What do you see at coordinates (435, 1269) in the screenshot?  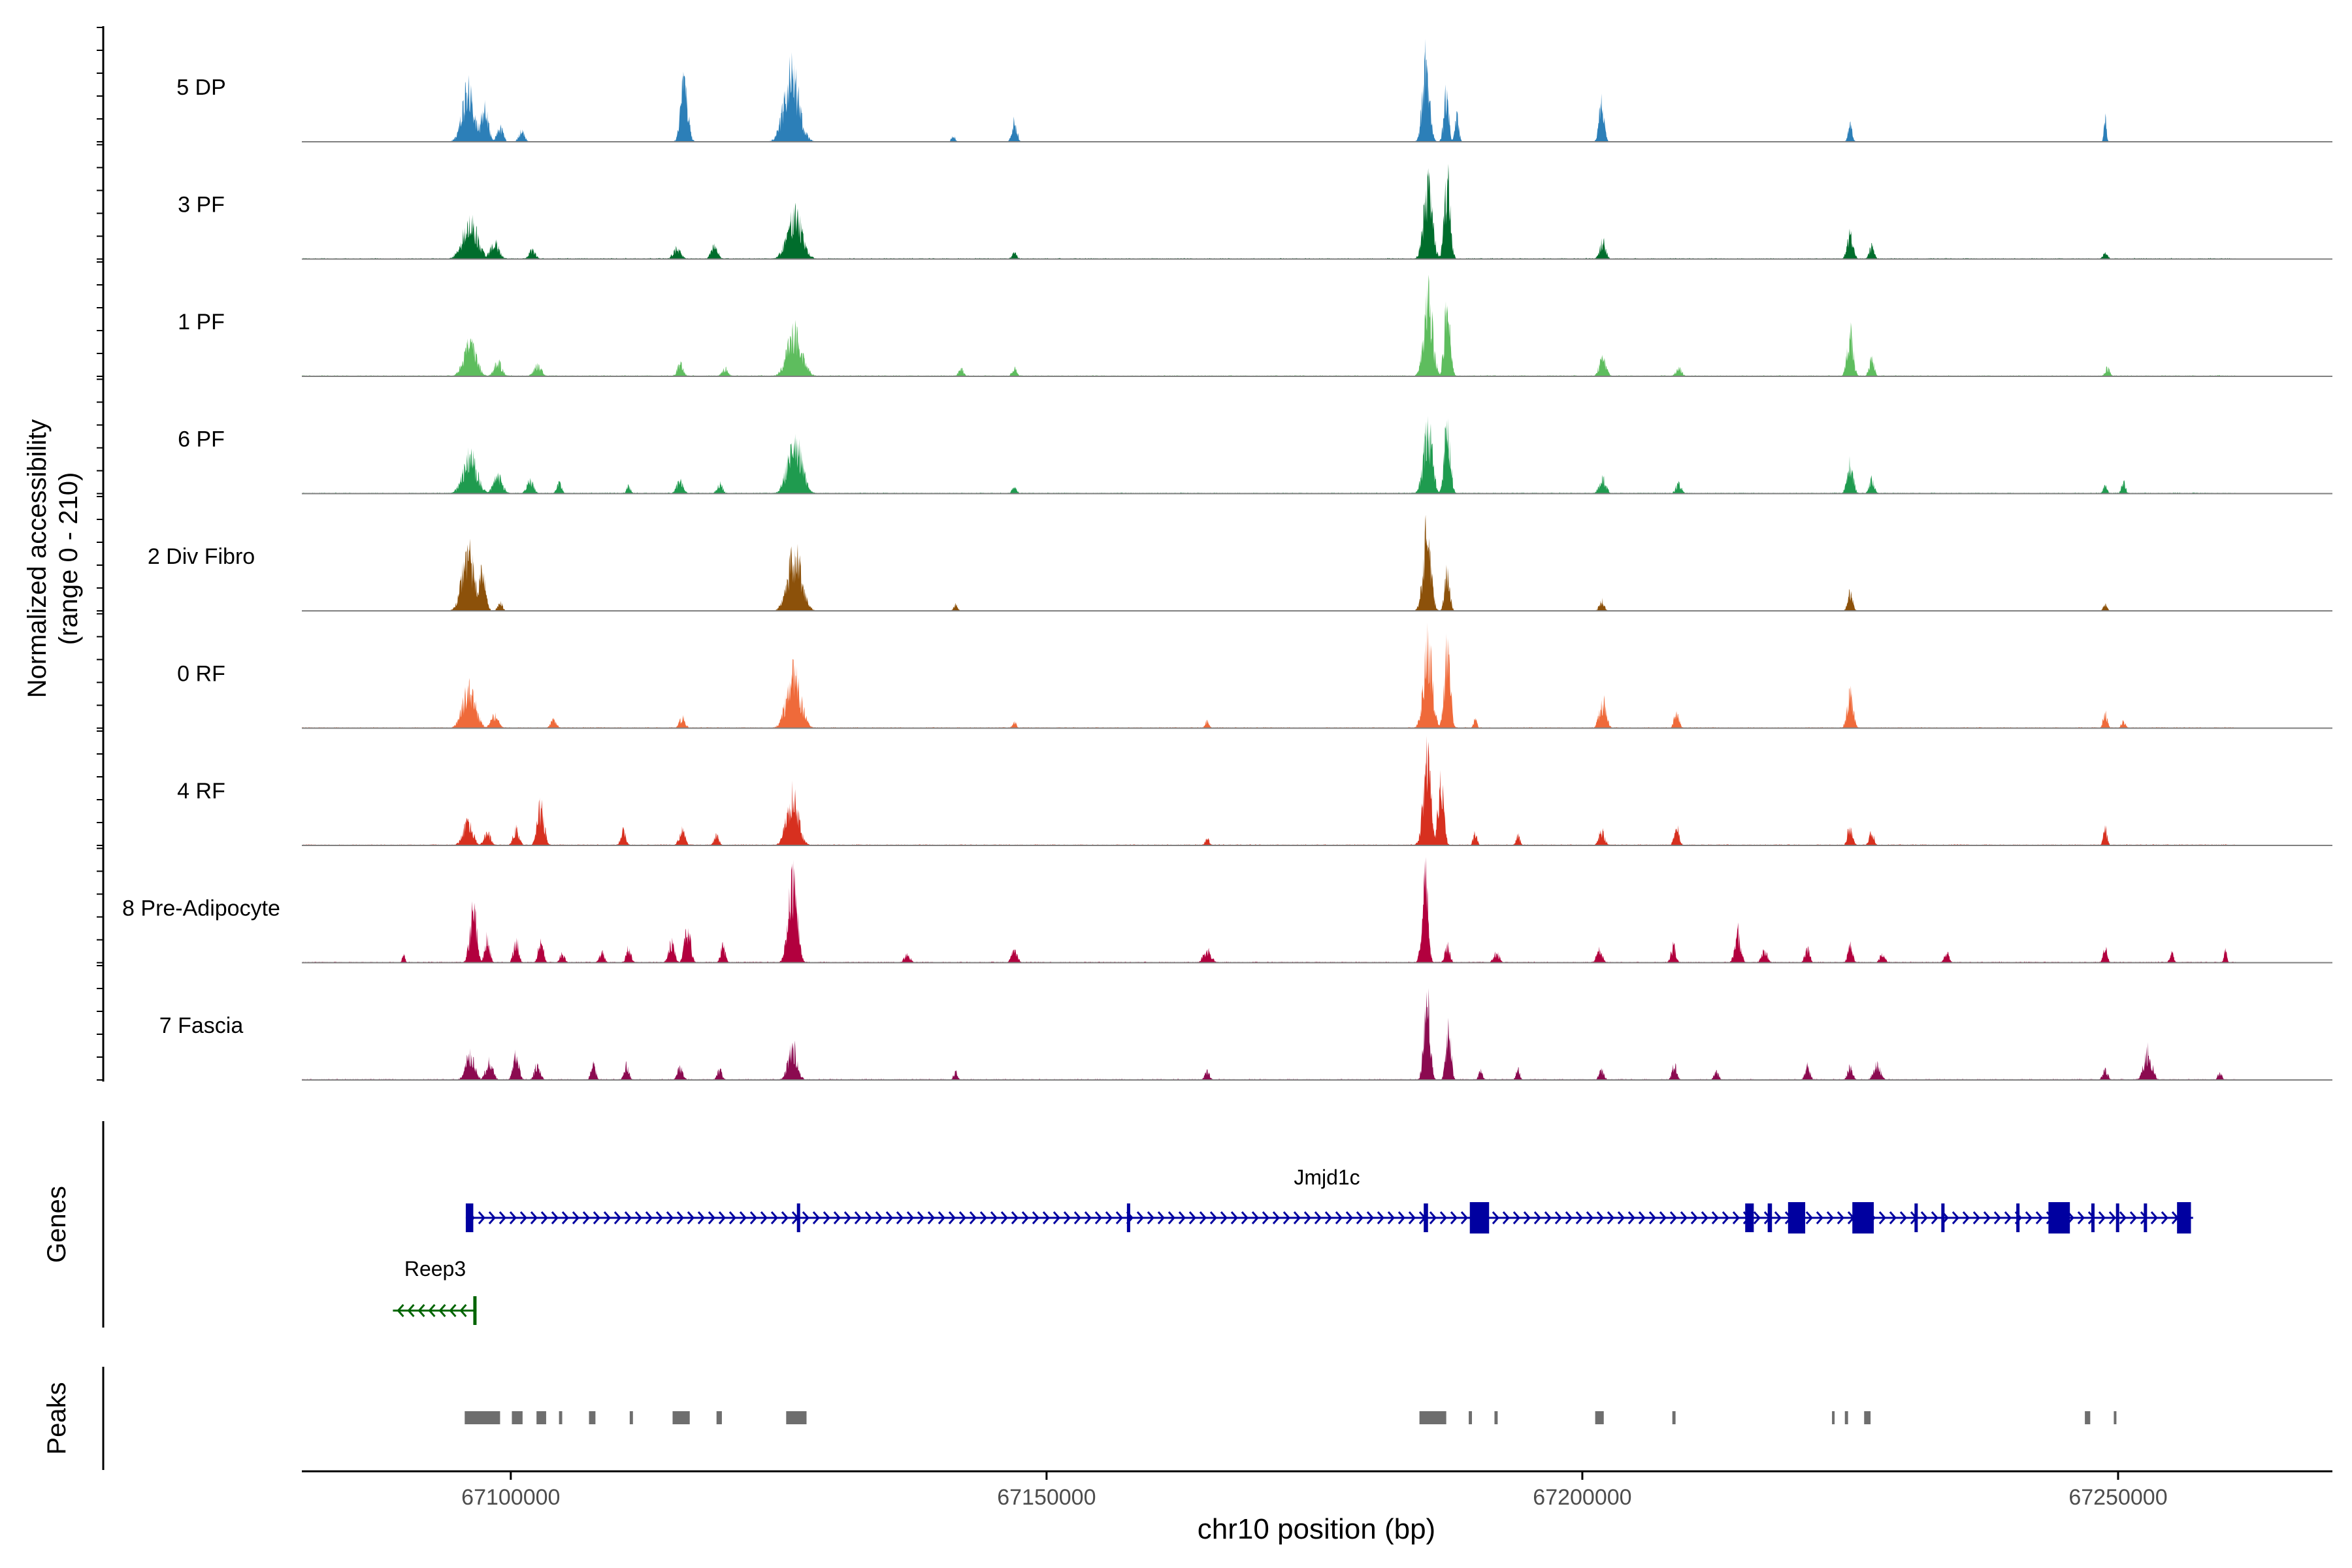 I see `gene-label: Reep3` at bounding box center [435, 1269].